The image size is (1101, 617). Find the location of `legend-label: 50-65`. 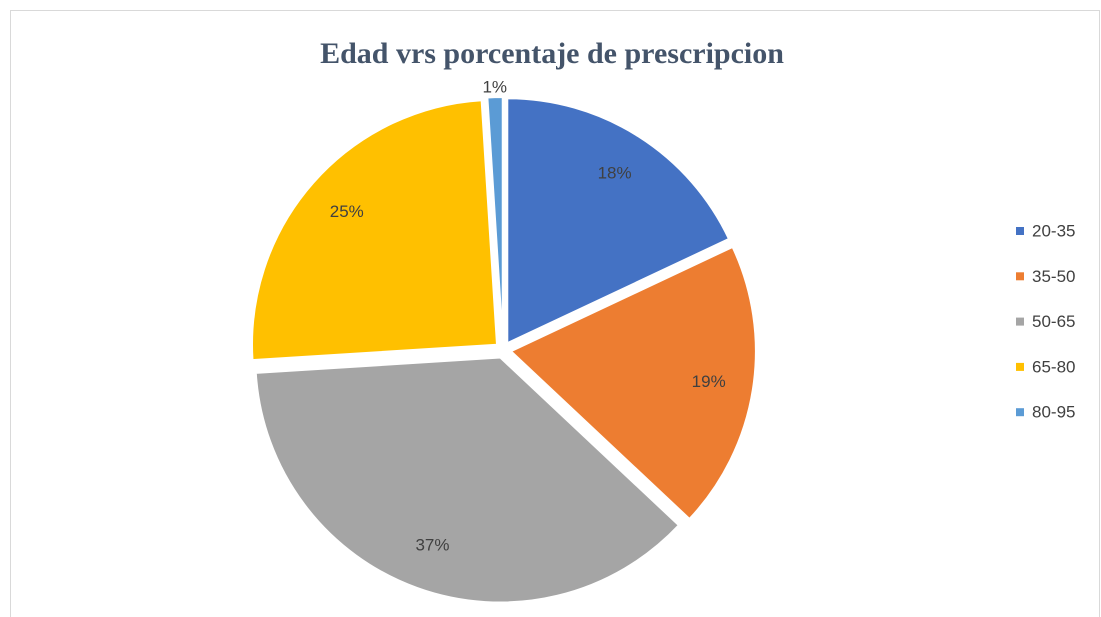

legend-label: 50-65 is located at coordinates (1053, 321).